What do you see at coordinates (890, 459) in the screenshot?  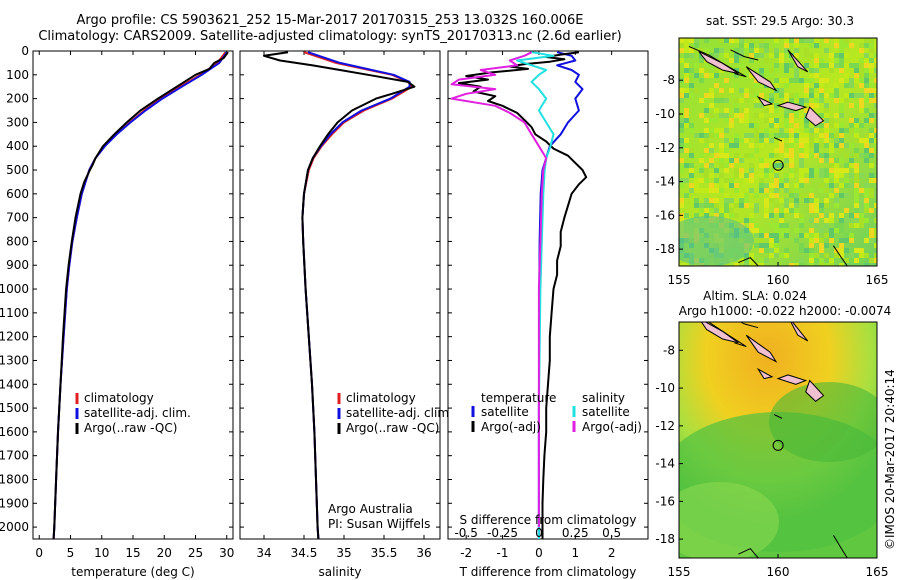 I see `copyright-label: ©IMOS 20-Mar-2017 20:40:14` at bounding box center [890, 459].